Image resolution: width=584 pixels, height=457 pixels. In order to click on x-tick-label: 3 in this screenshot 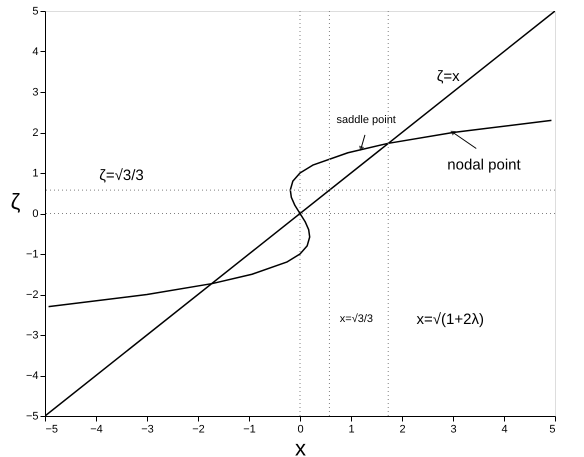, I will do `click(453, 430)`.